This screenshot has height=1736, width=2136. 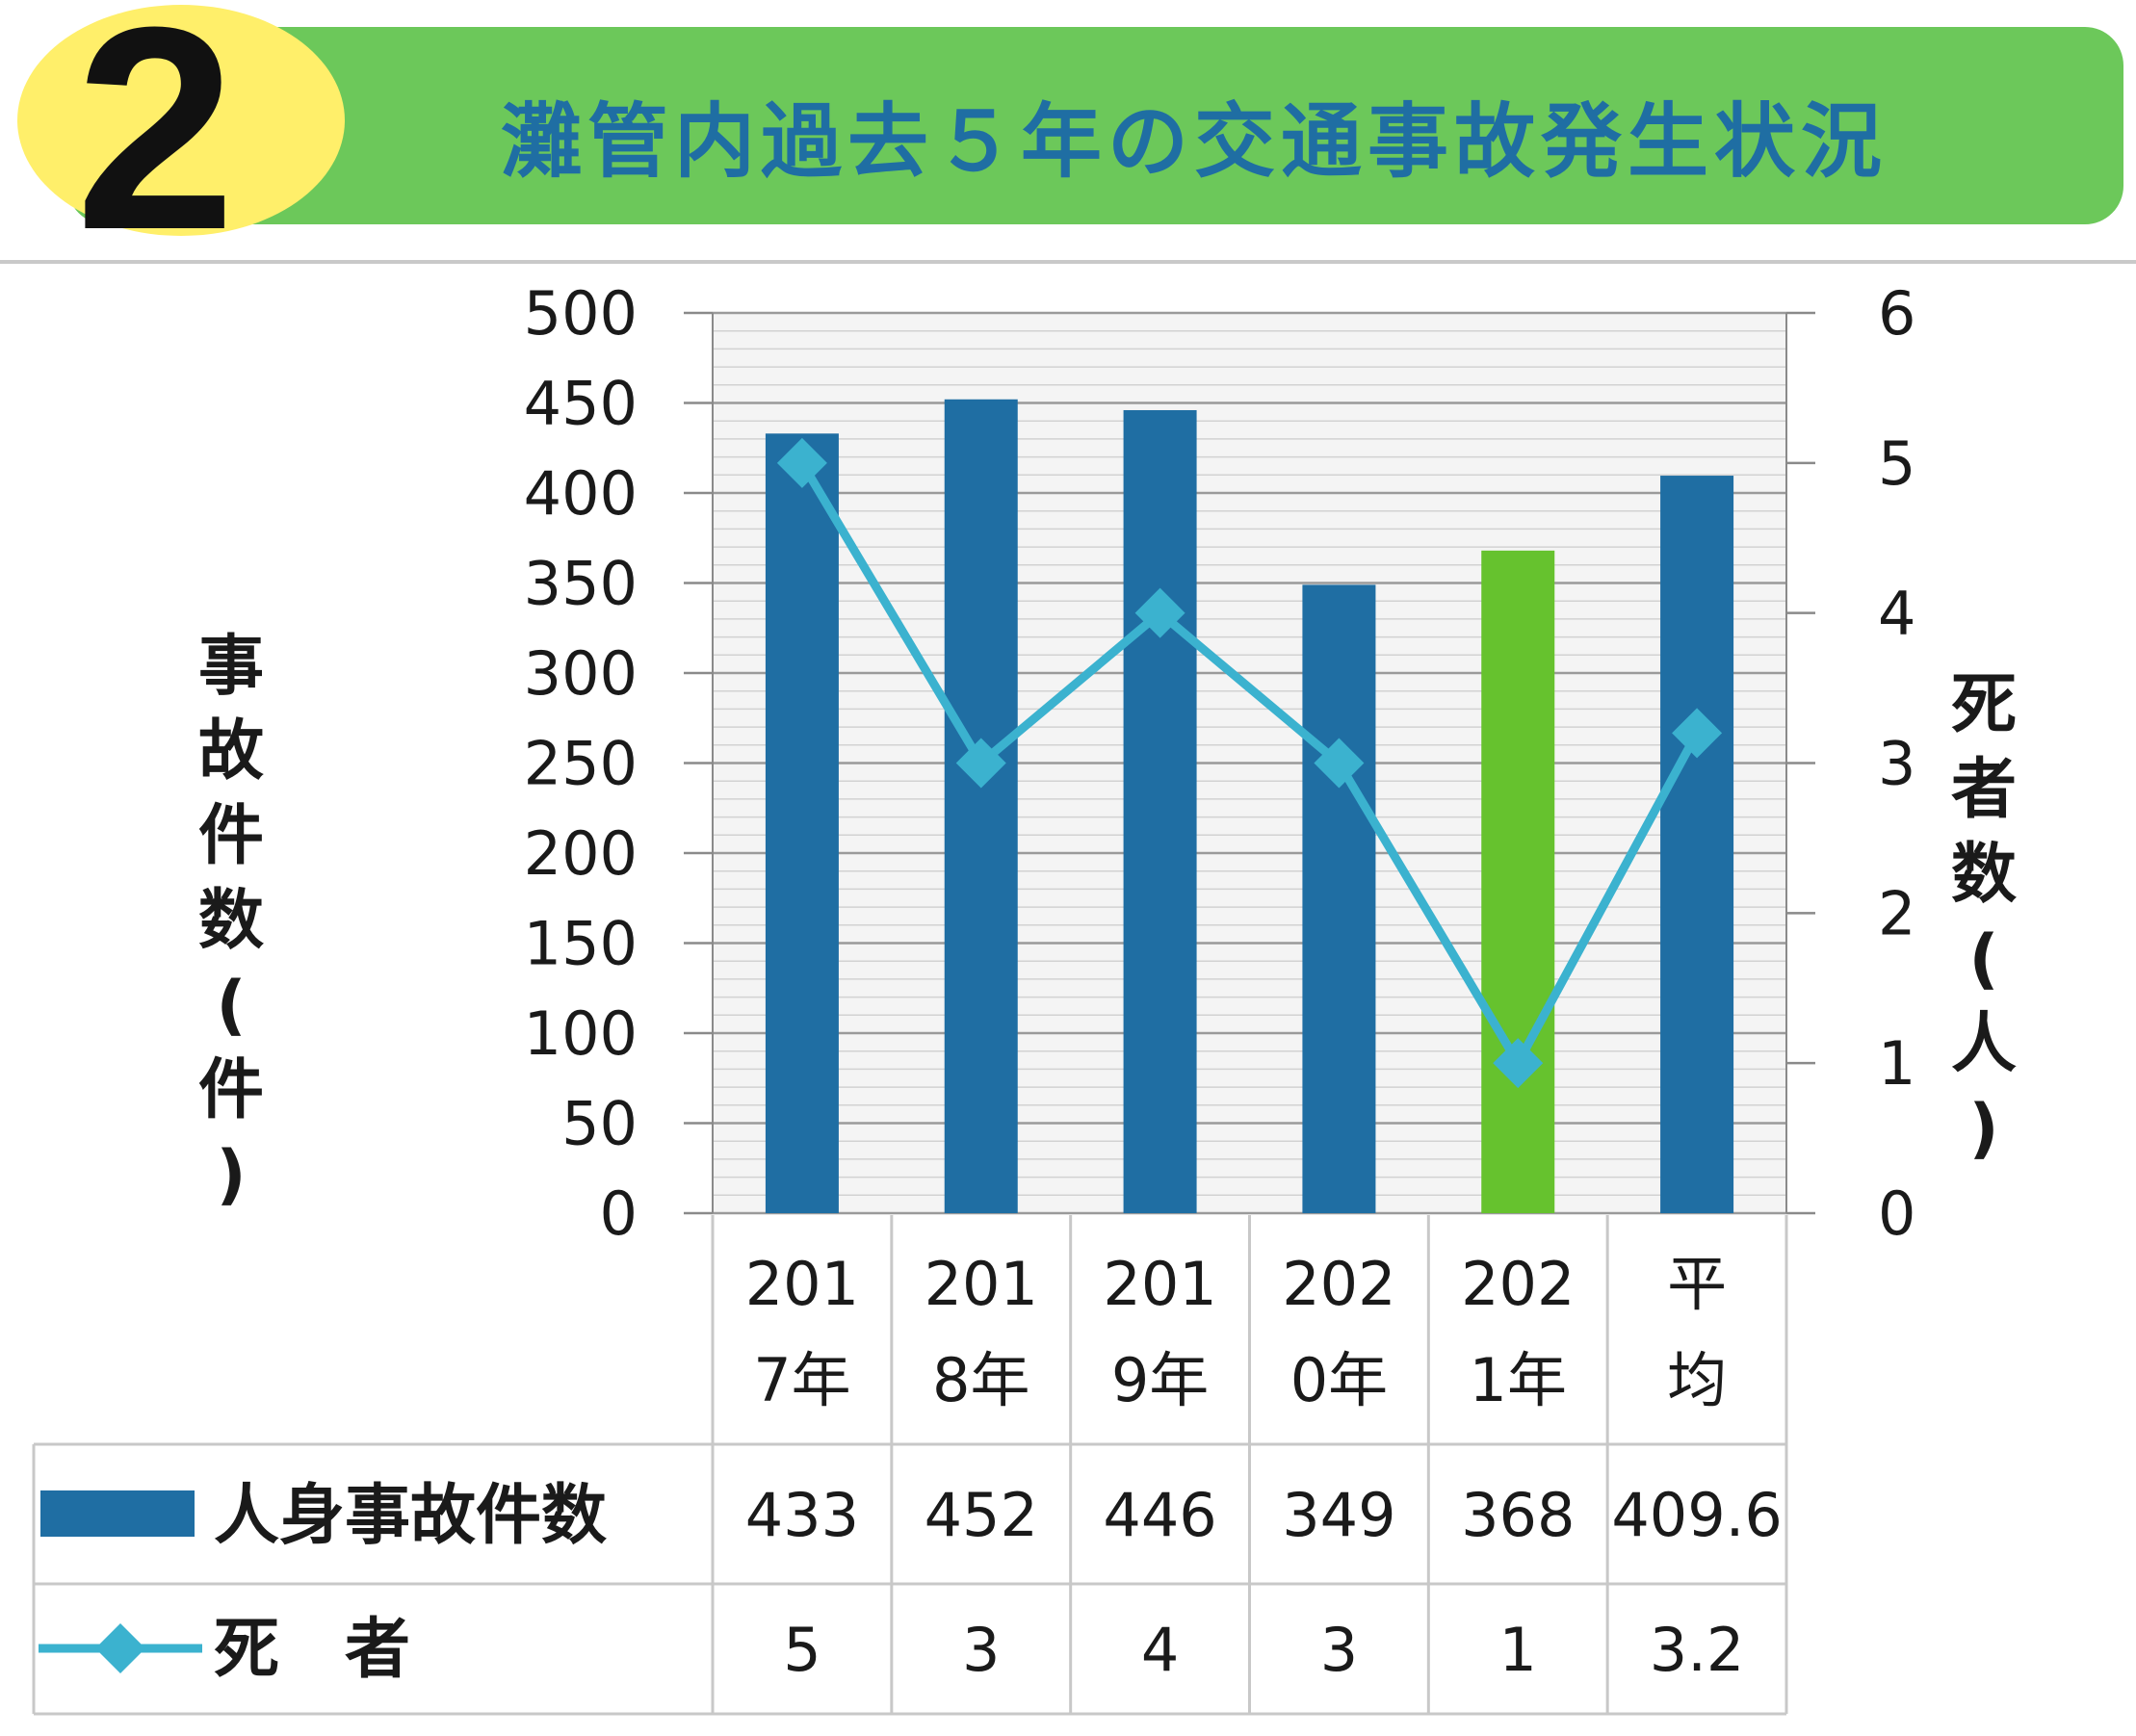 What do you see at coordinates (581, 1033) in the screenshot?
I see `y-tick-label: 100` at bounding box center [581, 1033].